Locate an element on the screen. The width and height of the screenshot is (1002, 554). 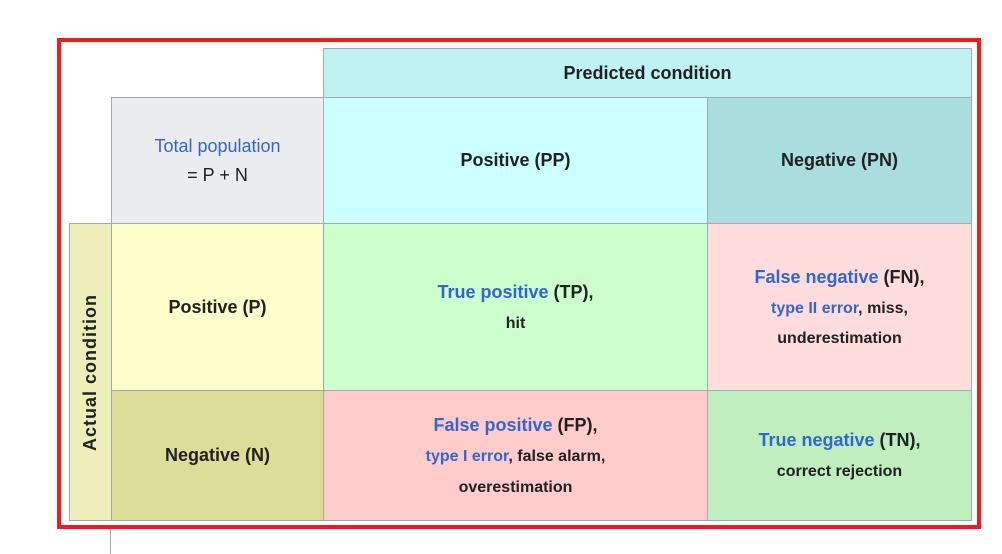
next-row-edge is located at coordinates (545, 541).